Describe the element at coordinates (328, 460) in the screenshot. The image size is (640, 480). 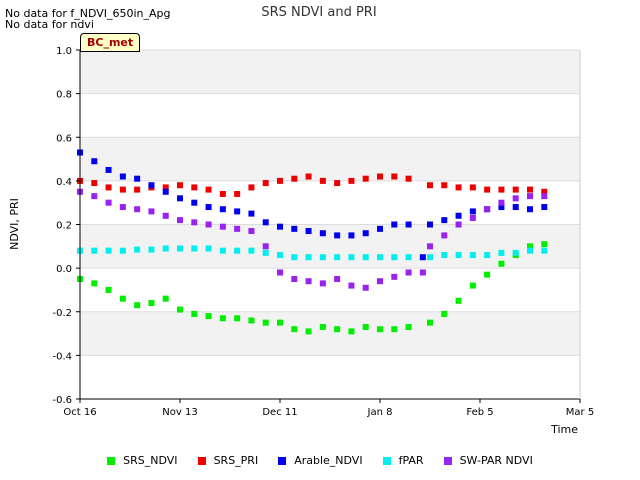
I see `legend-label: Arable_NDVI` at that location.